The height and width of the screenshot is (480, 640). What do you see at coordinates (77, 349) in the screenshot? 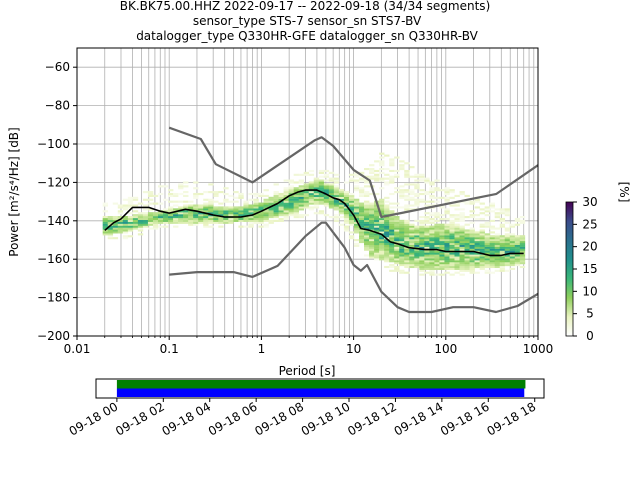
I see `x-tick-label: 0.01` at bounding box center [77, 349].